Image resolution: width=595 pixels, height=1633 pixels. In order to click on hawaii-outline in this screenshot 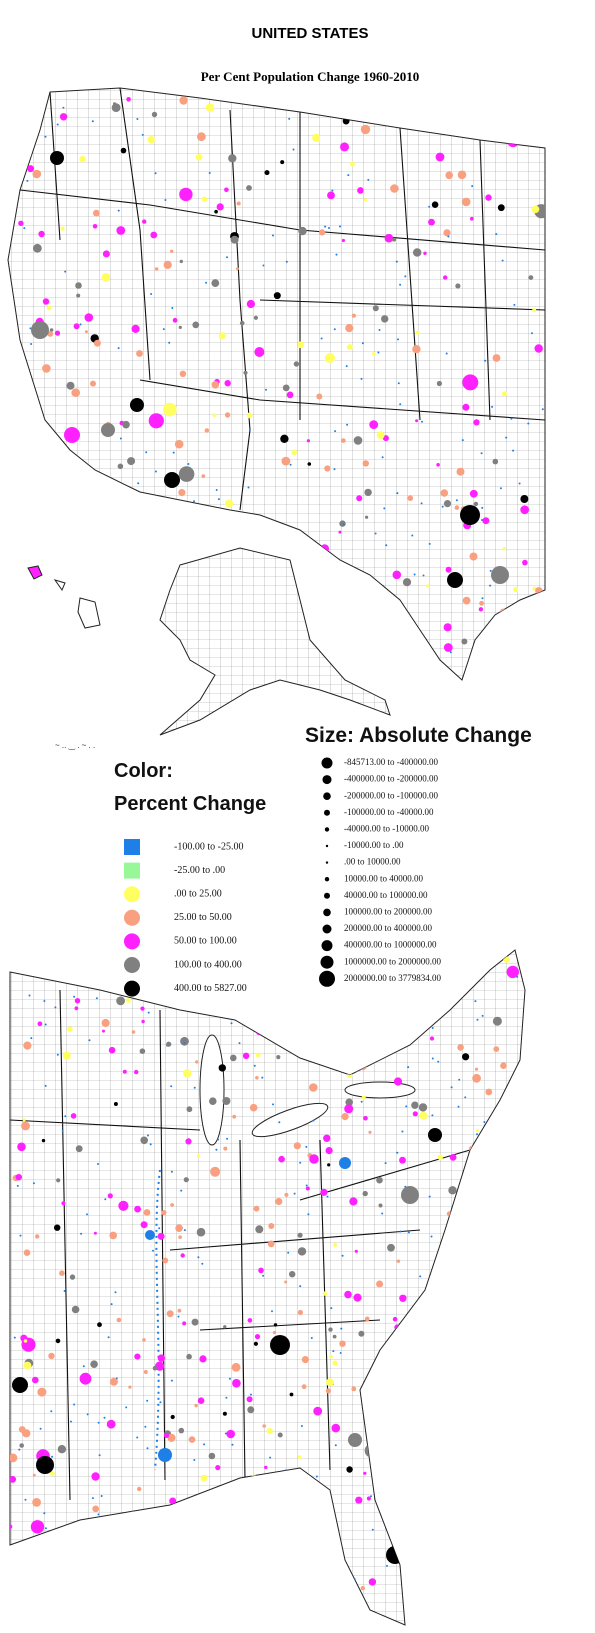, I will do `click(64, 597)`.